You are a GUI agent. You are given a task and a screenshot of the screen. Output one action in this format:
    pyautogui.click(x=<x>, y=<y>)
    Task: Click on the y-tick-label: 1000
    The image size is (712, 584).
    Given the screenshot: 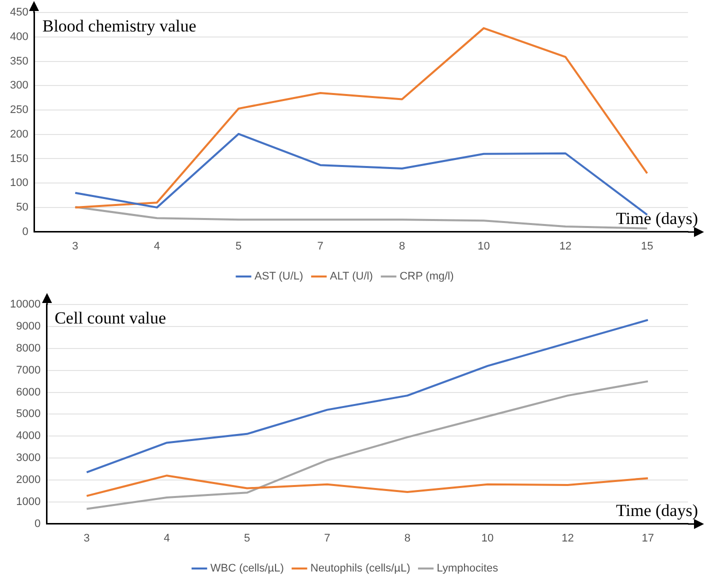 What is the action you would take?
    pyautogui.click(x=28, y=502)
    